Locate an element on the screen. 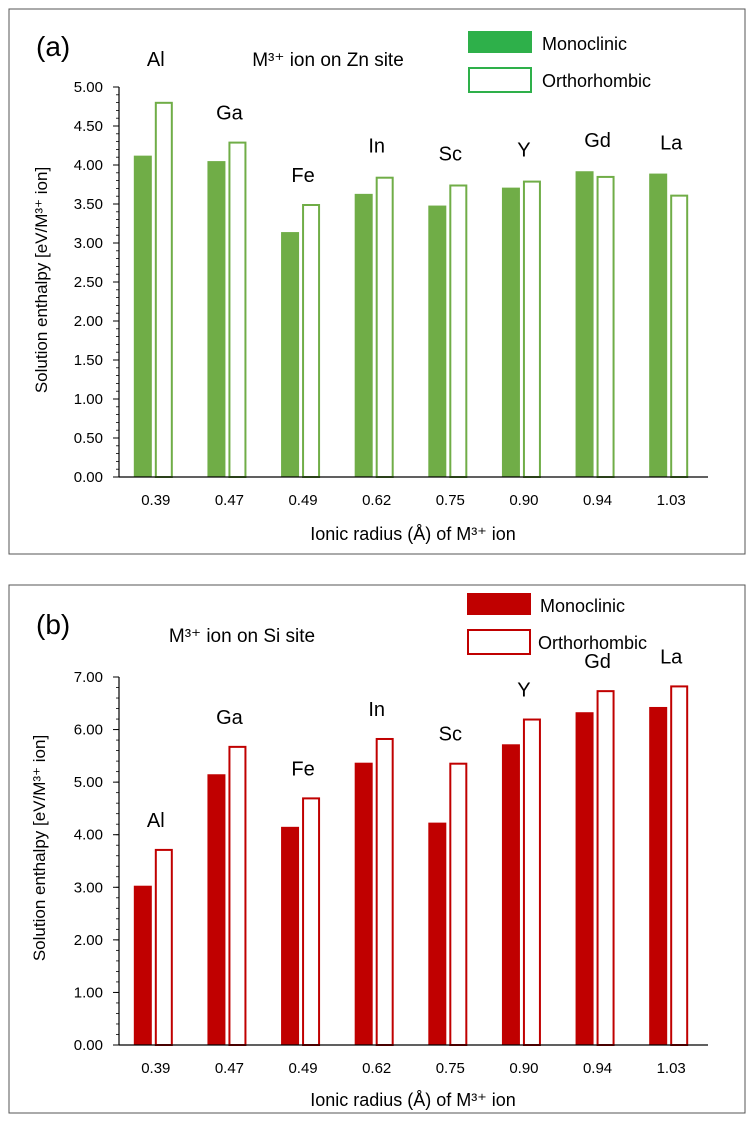 This screenshot has height=1122, width=750. panel-b-y-axis-label: Solution enthalpy [eV/M³⁺ ion] is located at coordinates (39, 848).